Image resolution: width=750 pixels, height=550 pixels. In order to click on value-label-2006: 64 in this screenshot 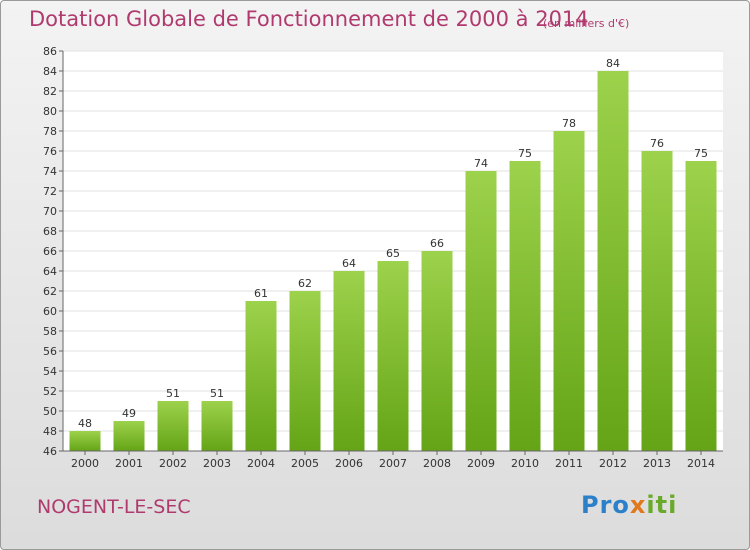, I will do `click(349, 263)`.